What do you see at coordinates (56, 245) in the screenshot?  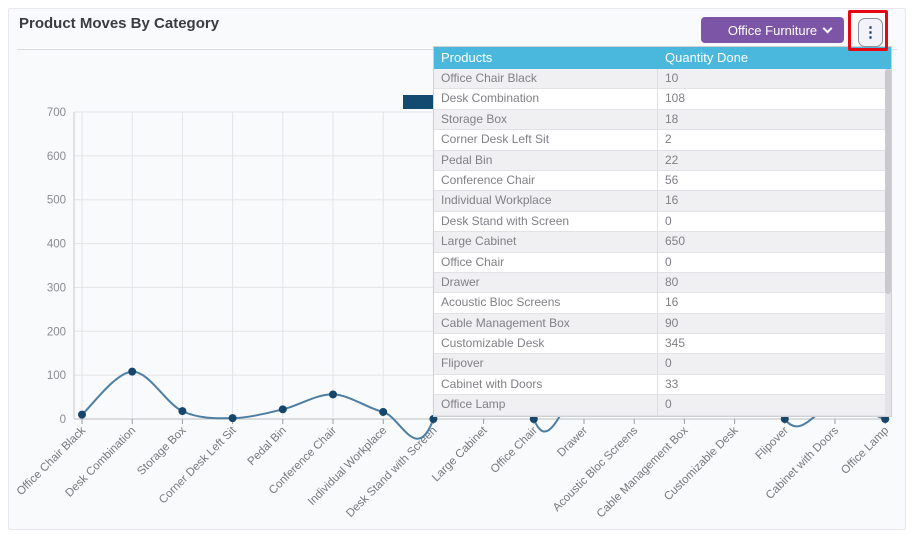 I see `svg-text: 400` at bounding box center [56, 245].